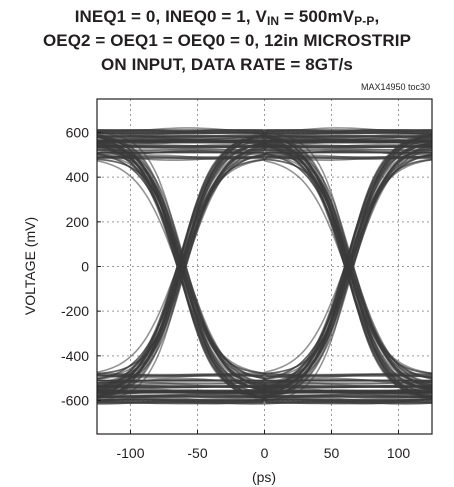 This screenshot has width=454, height=487. Describe the element at coordinates (130, 453) in the screenshot. I see `x-tick-label: -100` at that location.